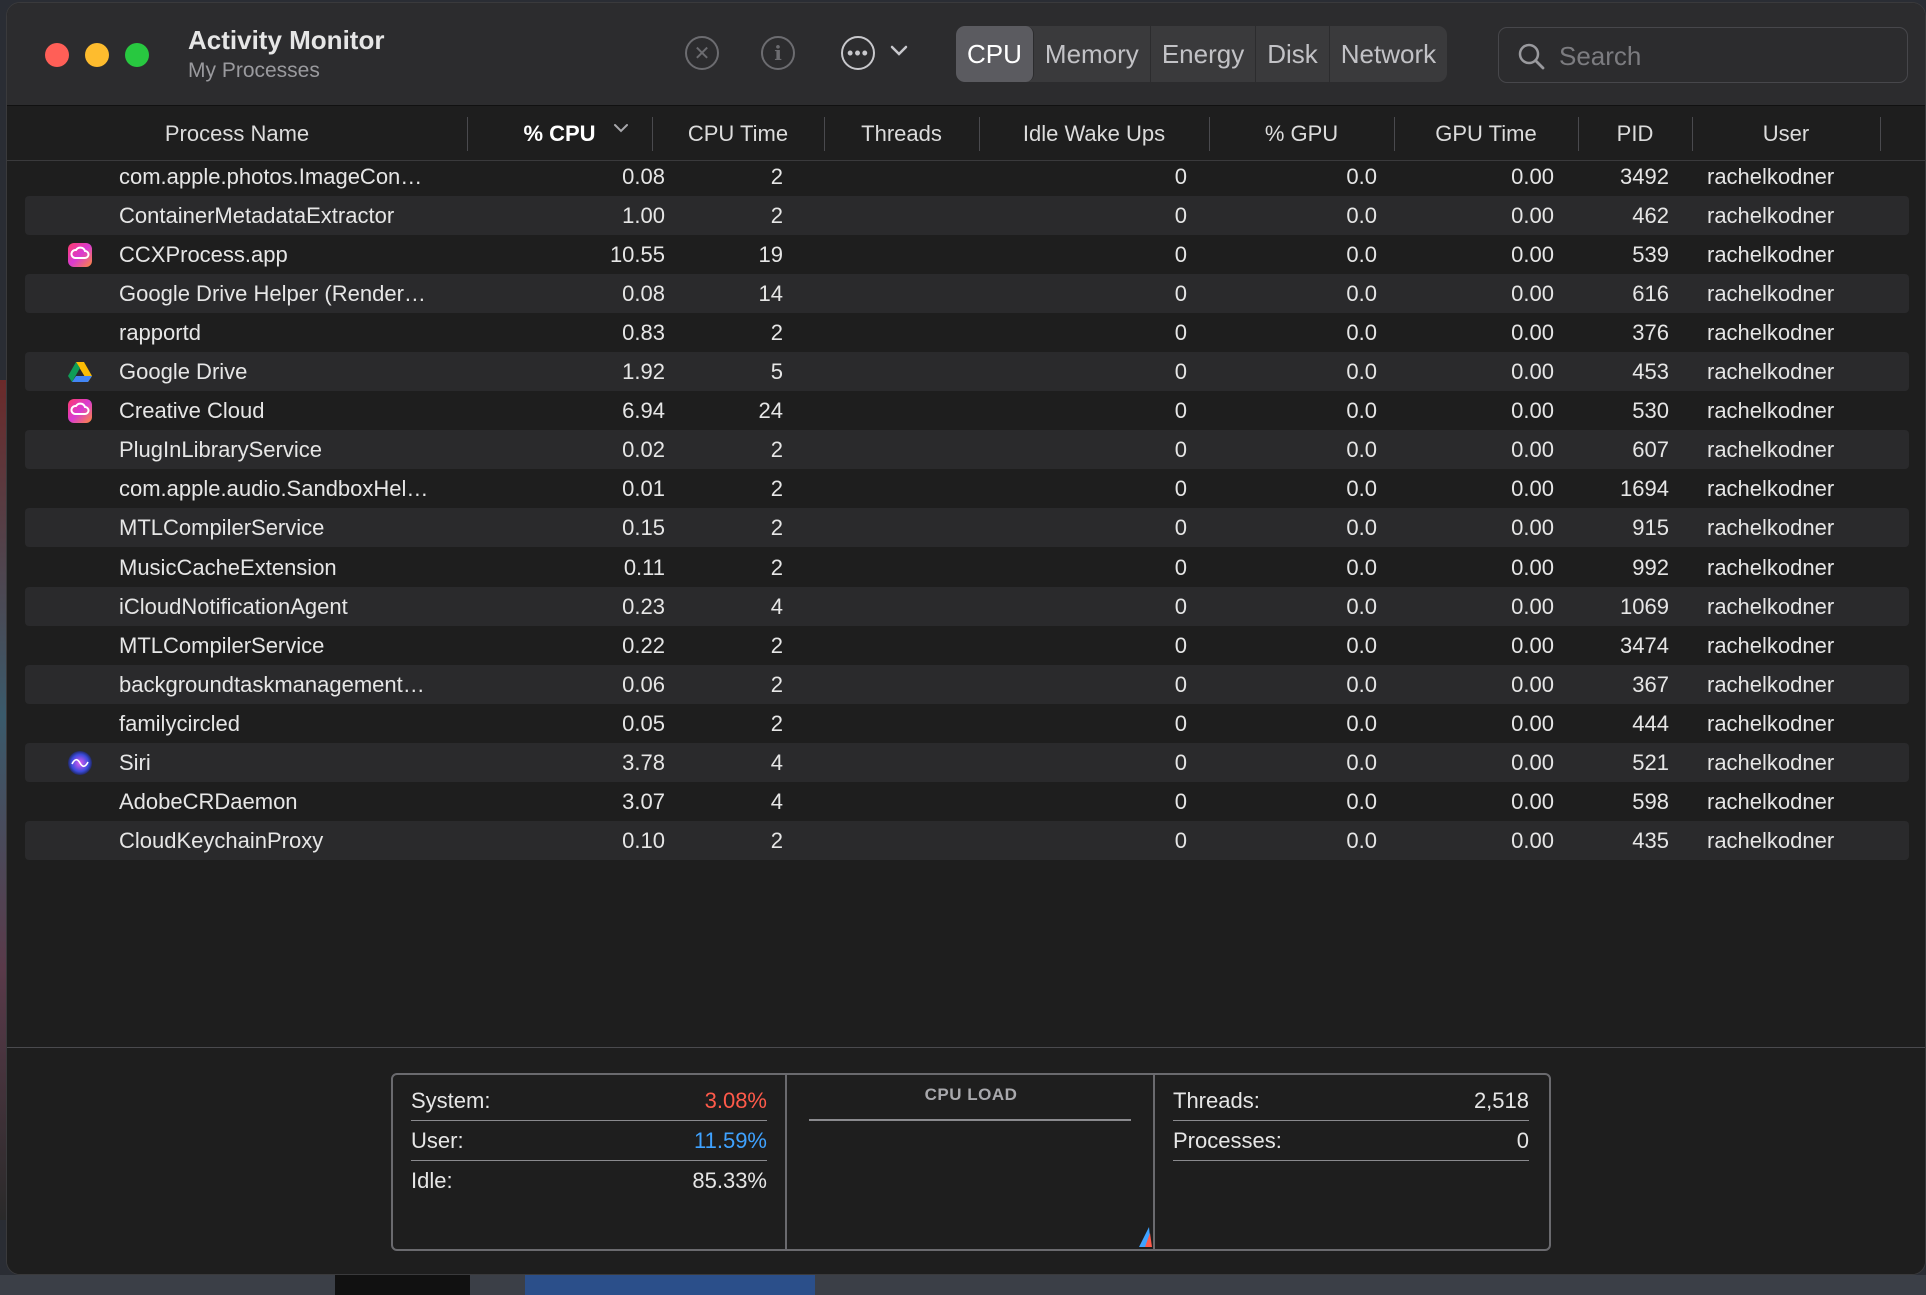 Image resolution: width=1926 pixels, height=1295 pixels. Describe the element at coordinates (1092, 54) in the screenshot. I see `tab-memory: Memory` at that location.